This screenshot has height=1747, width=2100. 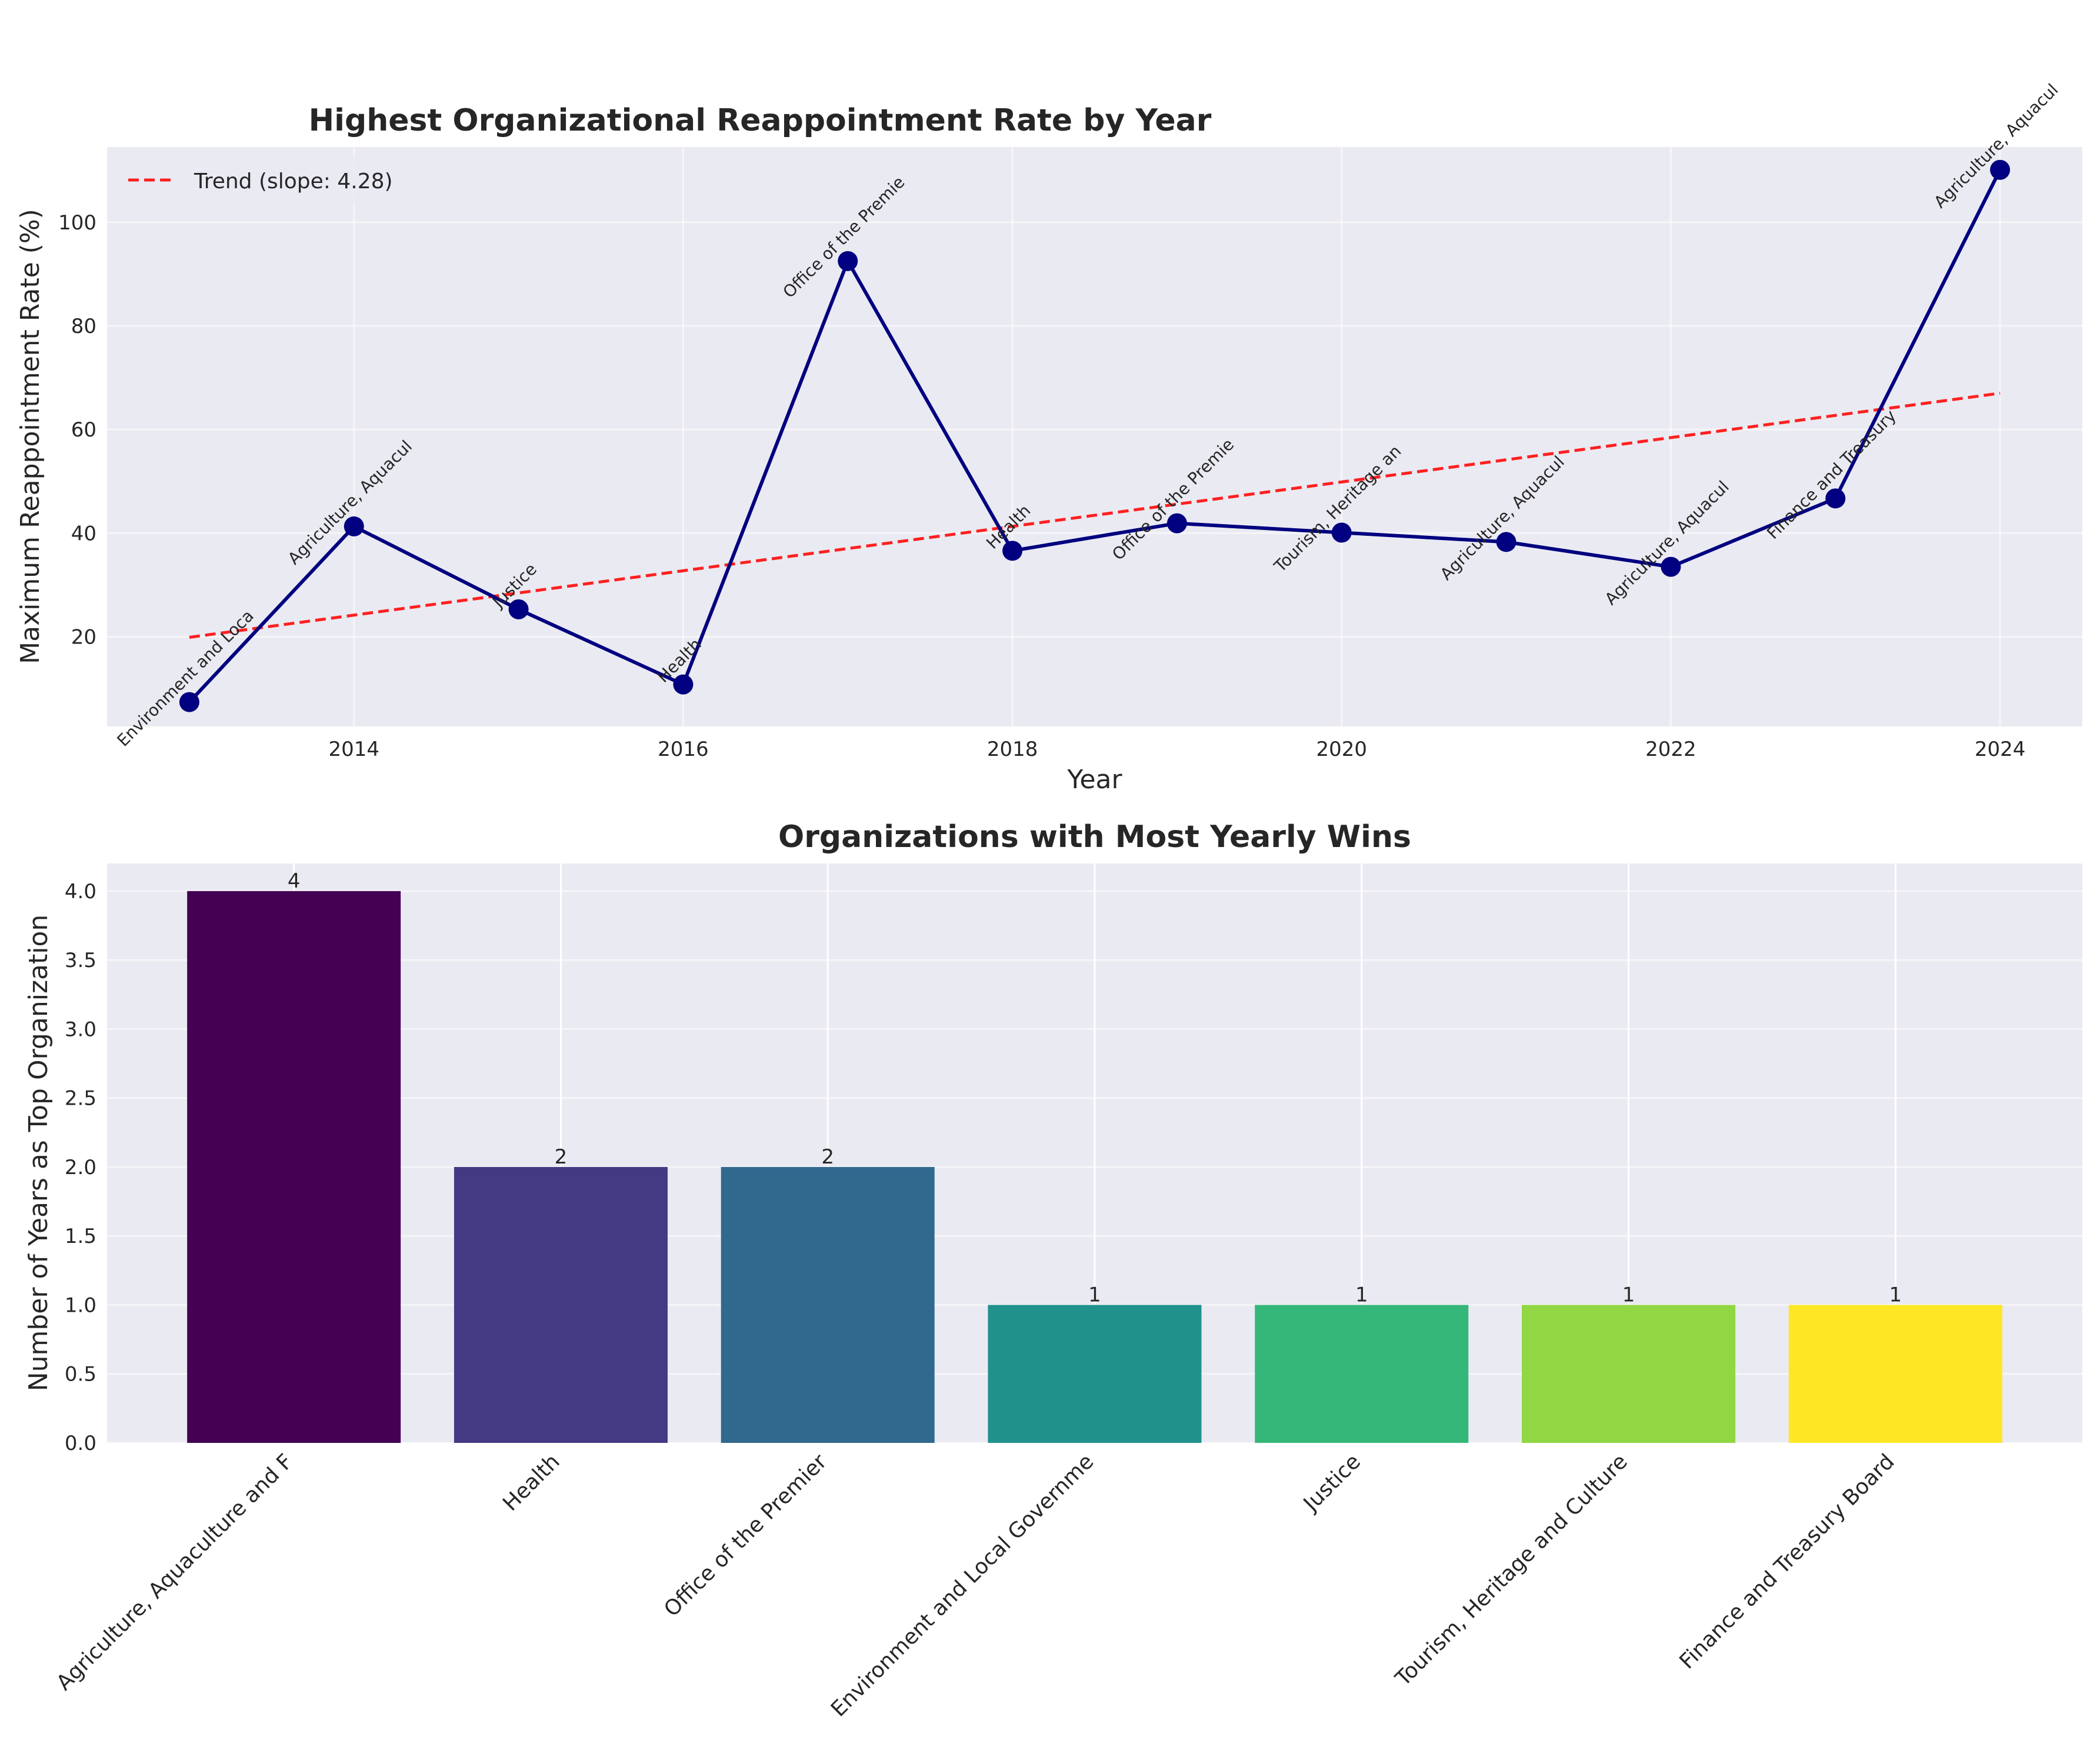 I want to click on top-y-ticks: 20 40 60 80 100, so click(x=77, y=430).